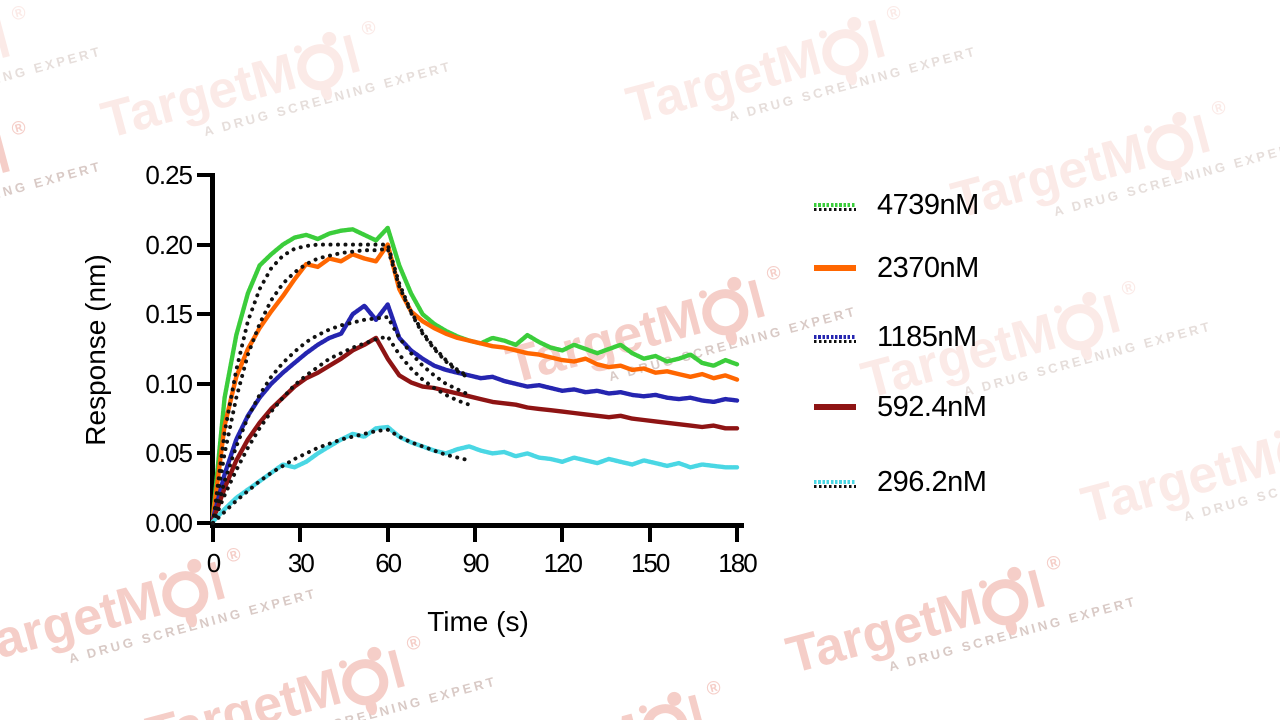  Describe the element at coordinates (212, 350) in the screenshot. I see `y-axis-line` at that location.